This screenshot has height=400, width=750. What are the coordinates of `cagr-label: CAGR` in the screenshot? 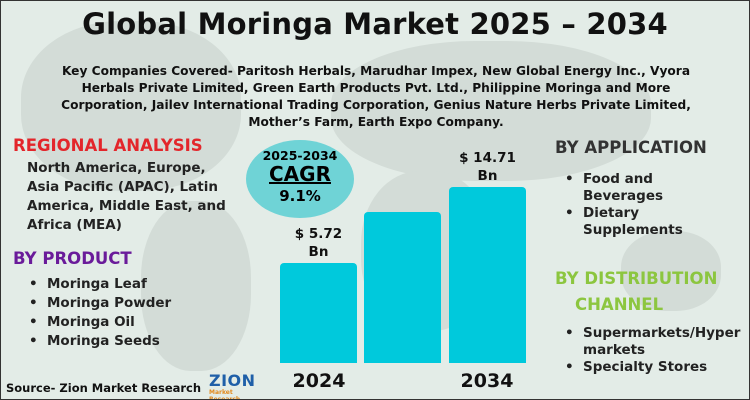 It's located at (300, 174).